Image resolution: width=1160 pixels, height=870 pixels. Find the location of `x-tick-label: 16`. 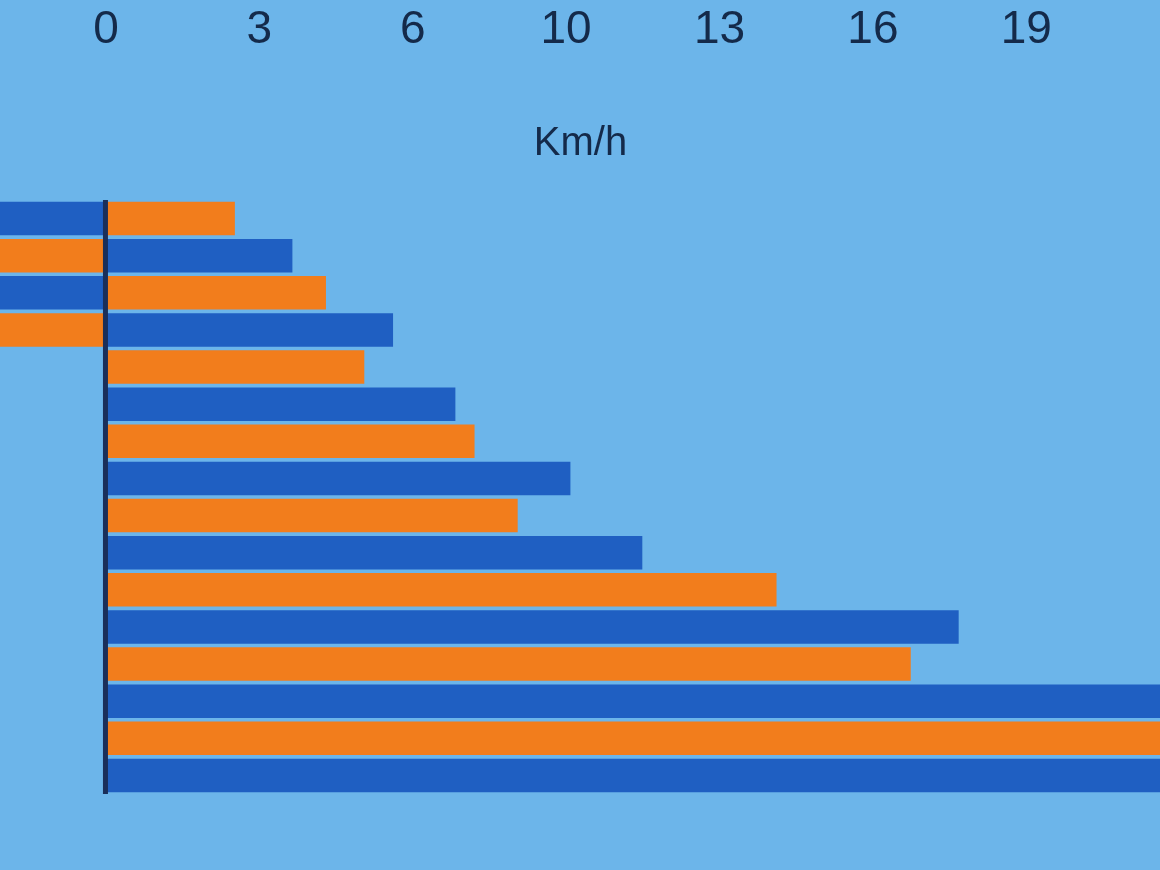

x-tick-label: 16 is located at coordinates (873, 26).